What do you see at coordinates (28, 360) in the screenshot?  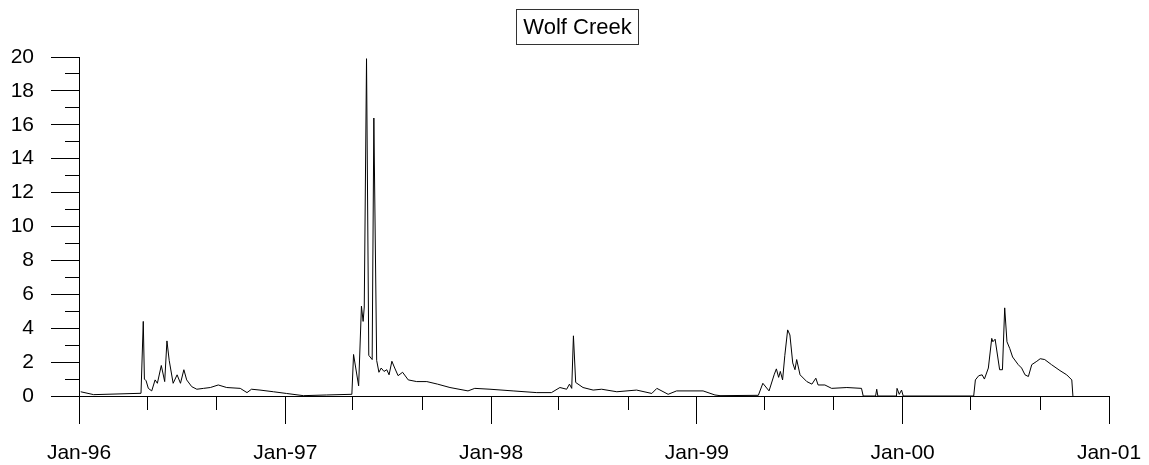 I see `y-tick-label: 2` at bounding box center [28, 360].